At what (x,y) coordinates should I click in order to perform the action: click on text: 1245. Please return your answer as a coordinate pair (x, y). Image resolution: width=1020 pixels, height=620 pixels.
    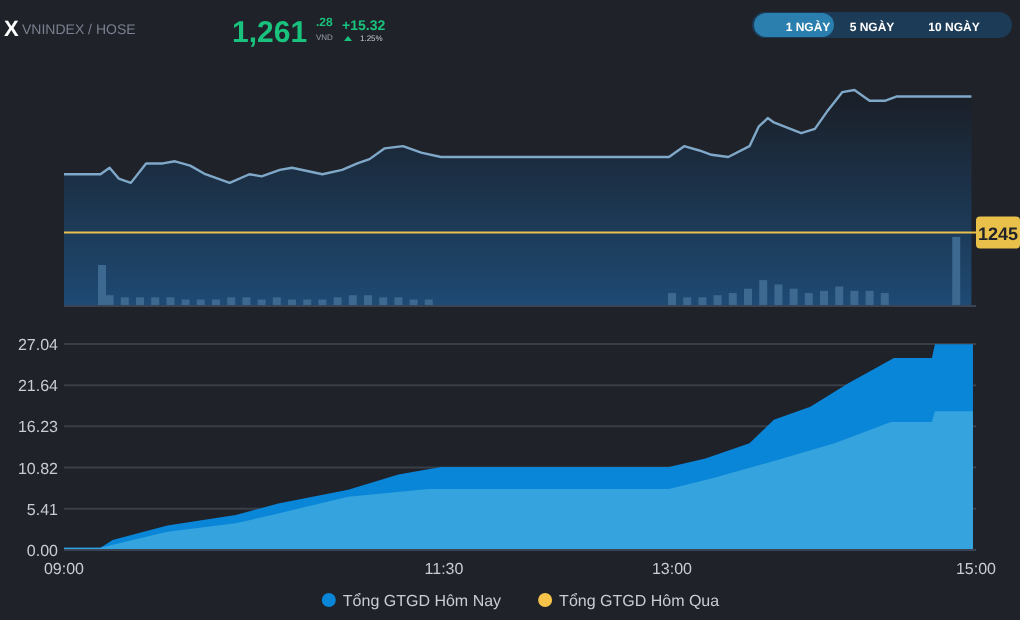
    Looking at the image, I should click on (998, 233).